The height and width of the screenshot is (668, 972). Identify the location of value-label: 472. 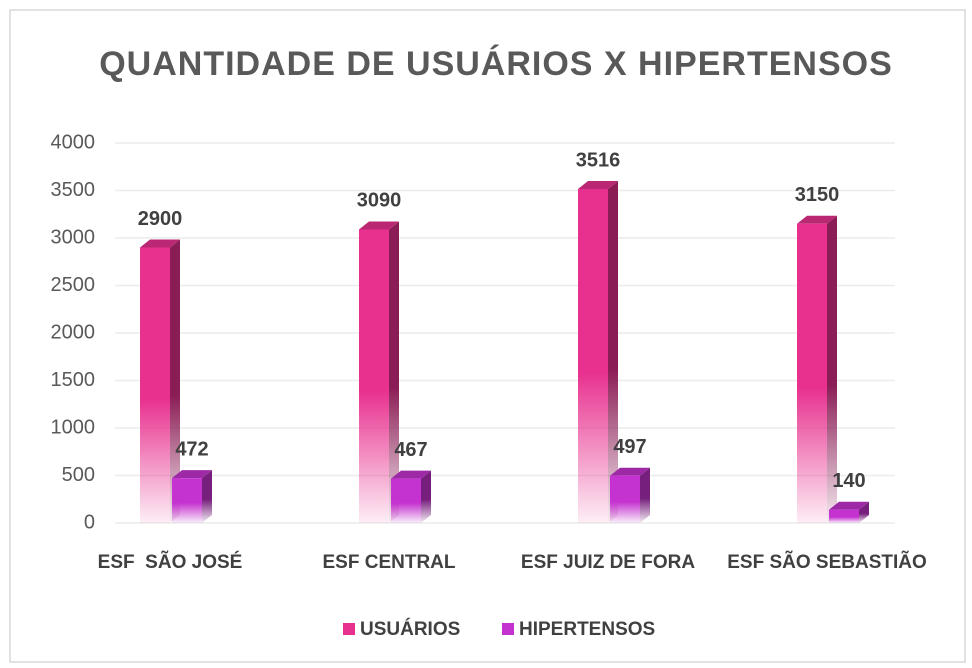
(191, 449).